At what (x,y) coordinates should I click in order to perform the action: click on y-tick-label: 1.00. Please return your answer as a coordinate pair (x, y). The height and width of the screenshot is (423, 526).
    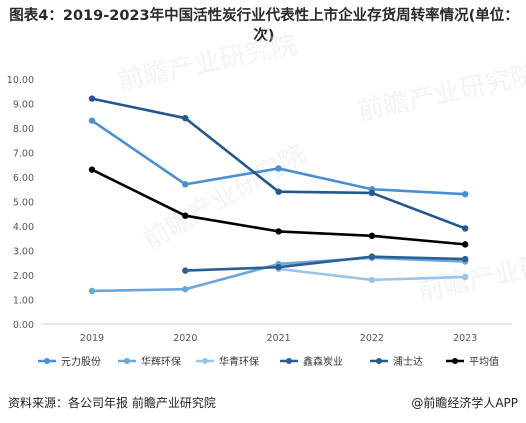
    Looking at the image, I should click on (23, 301).